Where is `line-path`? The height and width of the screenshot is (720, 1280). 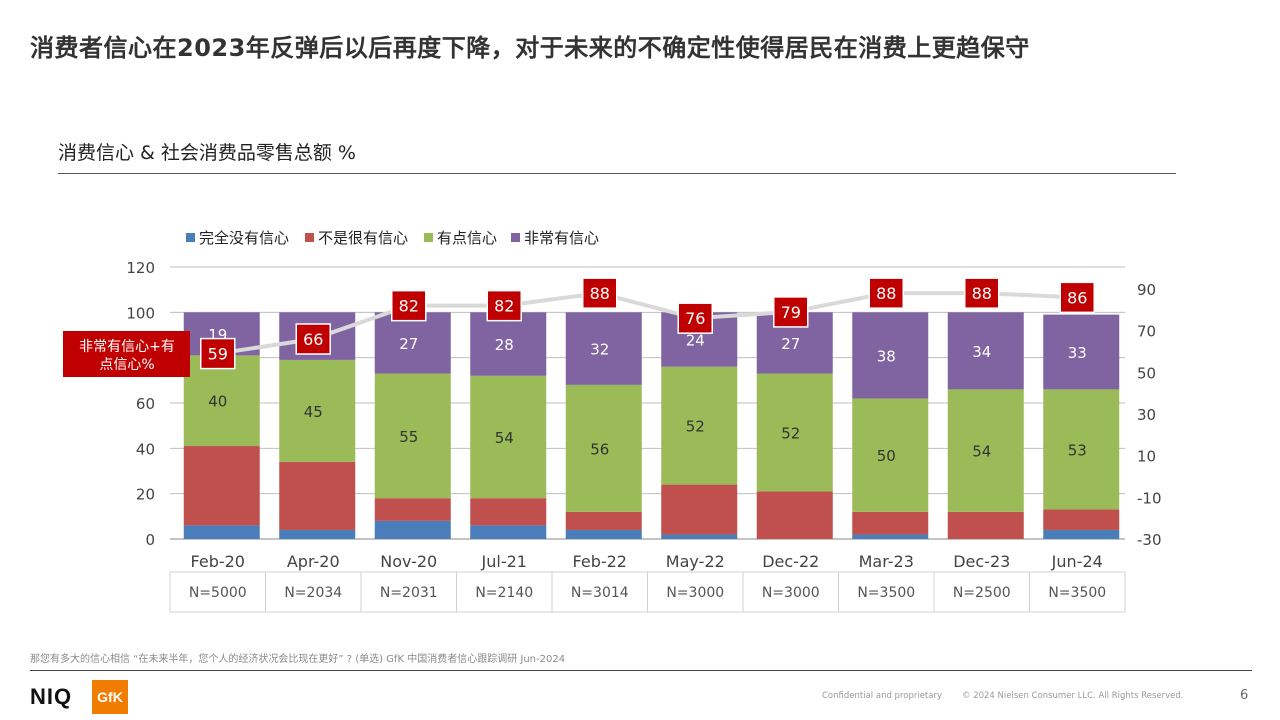 line-path is located at coordinates (647, 323).